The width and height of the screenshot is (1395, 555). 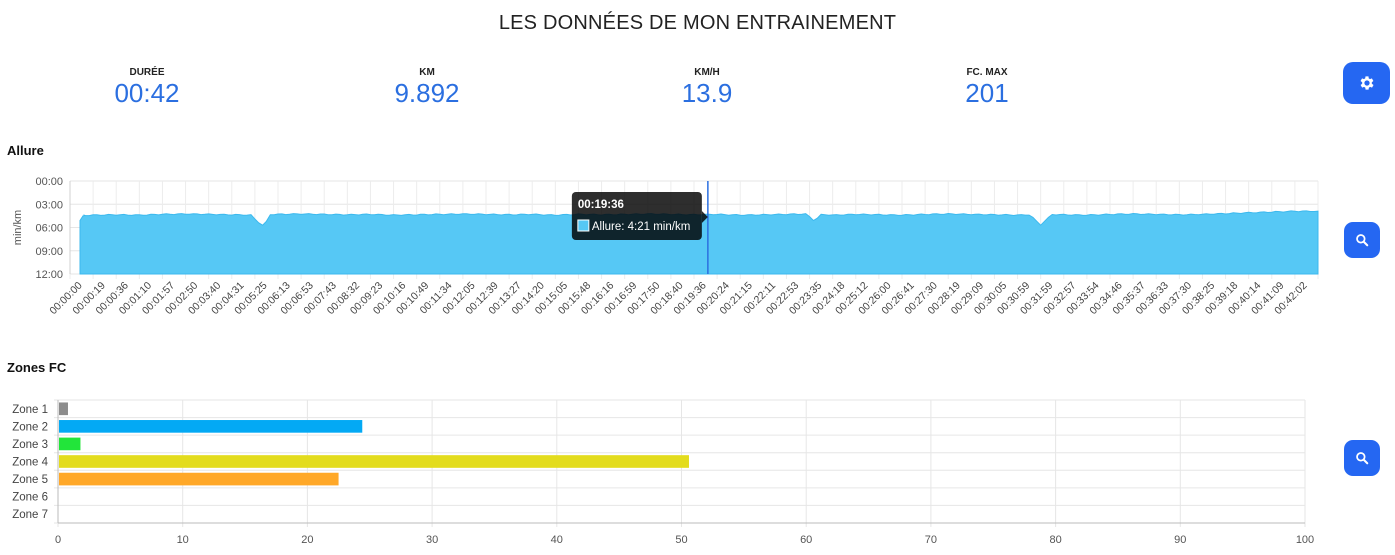 I want to click on tooltip-swatch, so click(x=583, y=225).